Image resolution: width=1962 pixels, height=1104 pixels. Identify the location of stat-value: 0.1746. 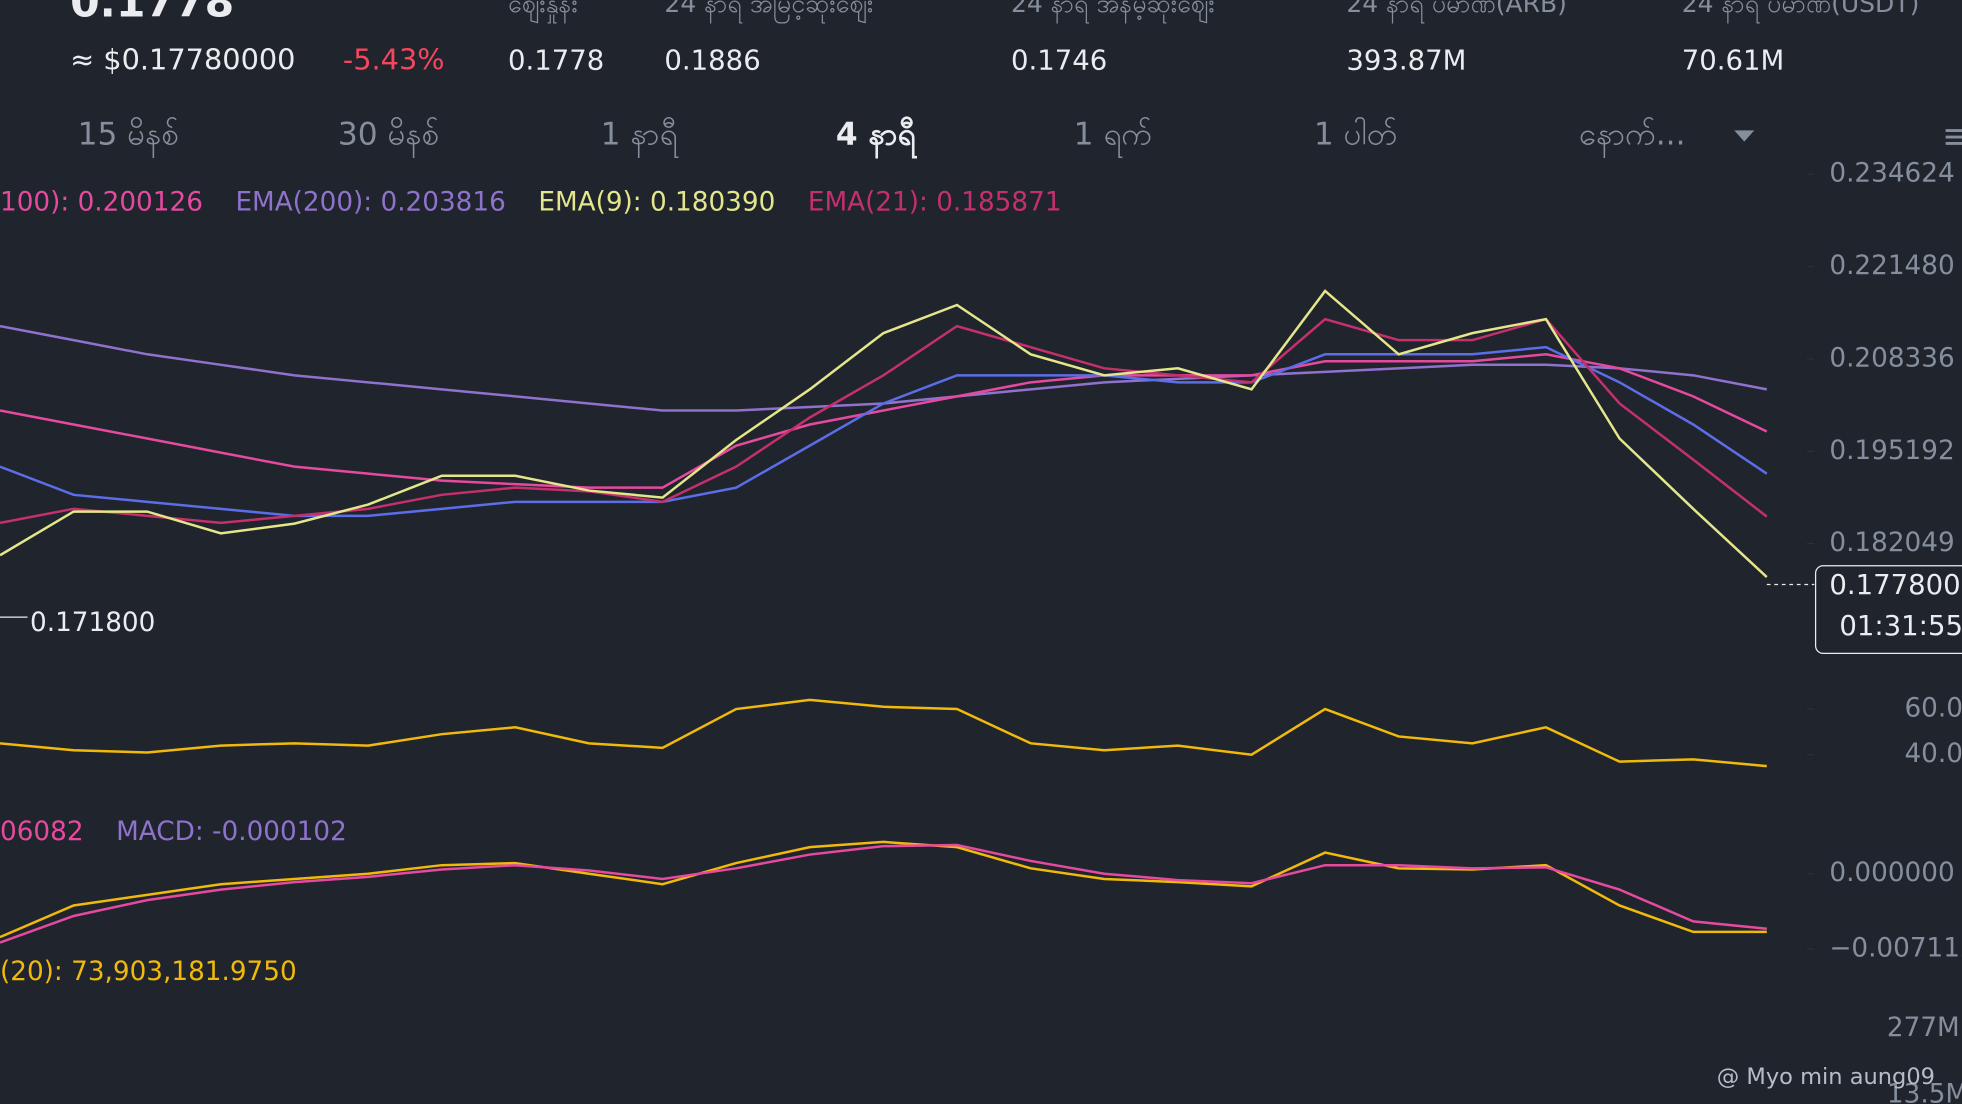
(1059, 61).